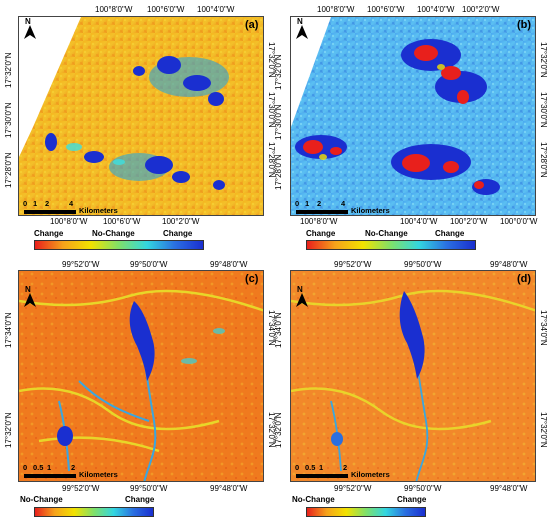 This screenshot has height=525, width=550. Describe the element at coordinates (252, 25) in the screenshot. I see `panel-label-a: (a)` at that location.